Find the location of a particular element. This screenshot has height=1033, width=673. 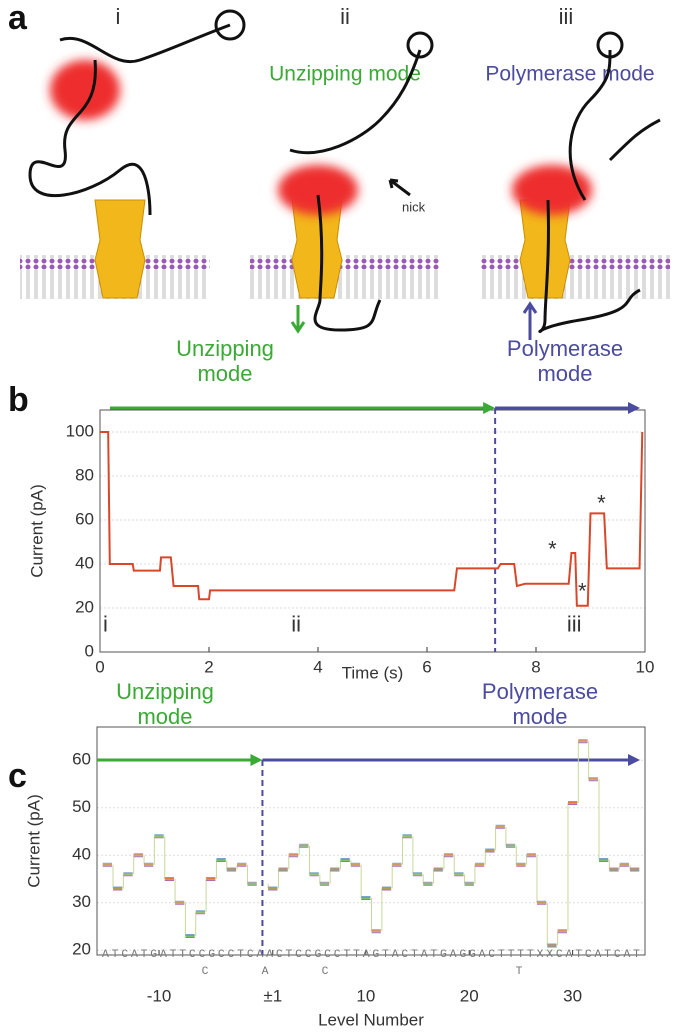

nick-label: nick is located at coordinates (414, 206).